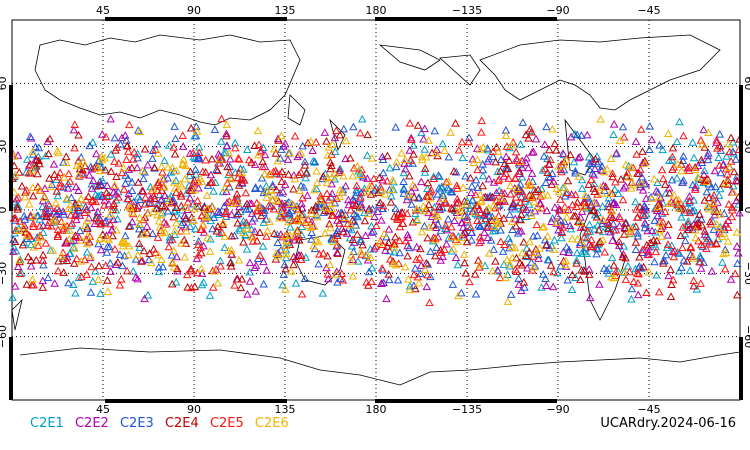  Describe the element at coordinates (746, 147) in the screenshot. I see `tick-right-1: 30` at that location.